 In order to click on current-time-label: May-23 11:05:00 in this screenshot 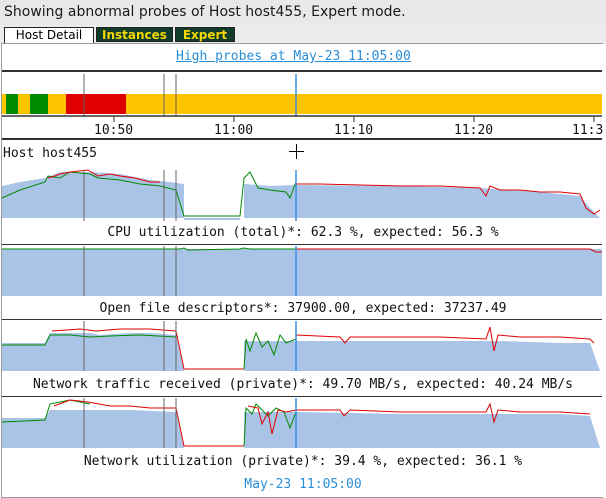, I will do `click(303, 484)`.